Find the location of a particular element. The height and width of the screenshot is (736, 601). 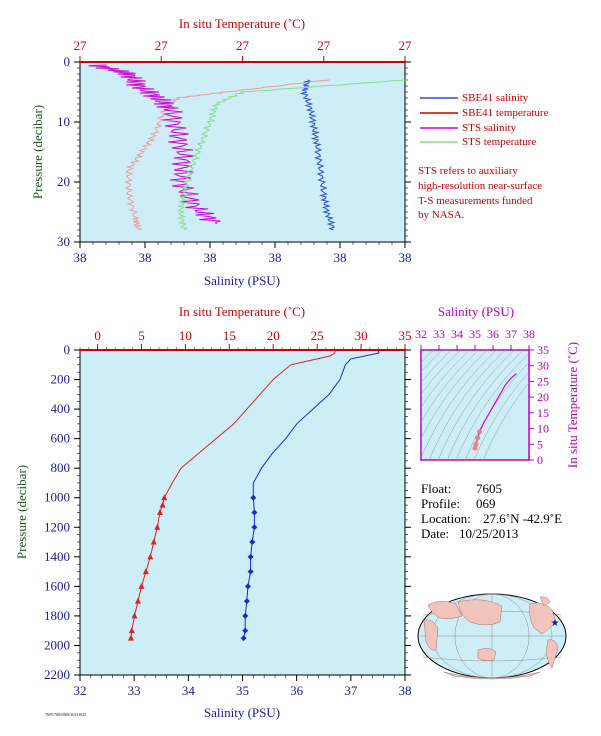

bottom-tick-label: 36 is located at coordinates (297, 690).